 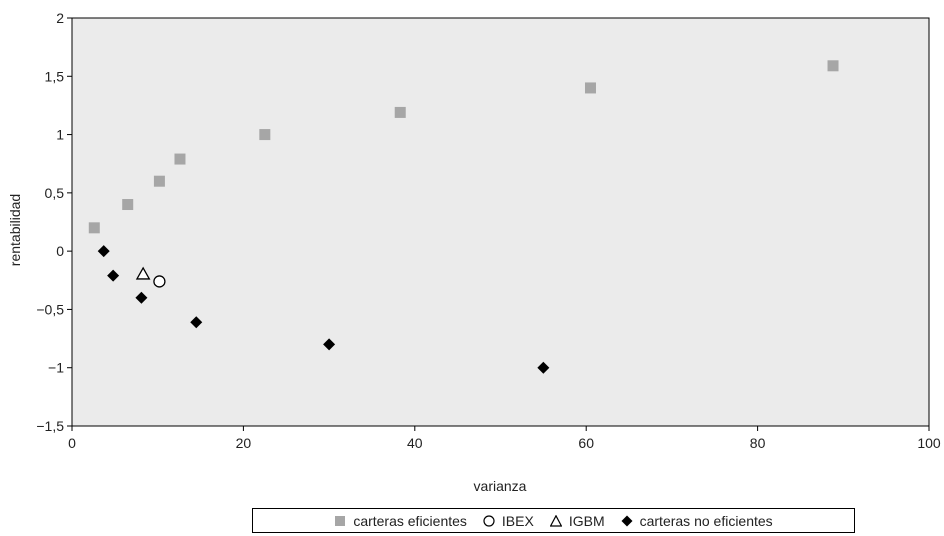 I want to click on legend-item-carteras-eficientes: carteras eficientes, so click(x=400, y=521).